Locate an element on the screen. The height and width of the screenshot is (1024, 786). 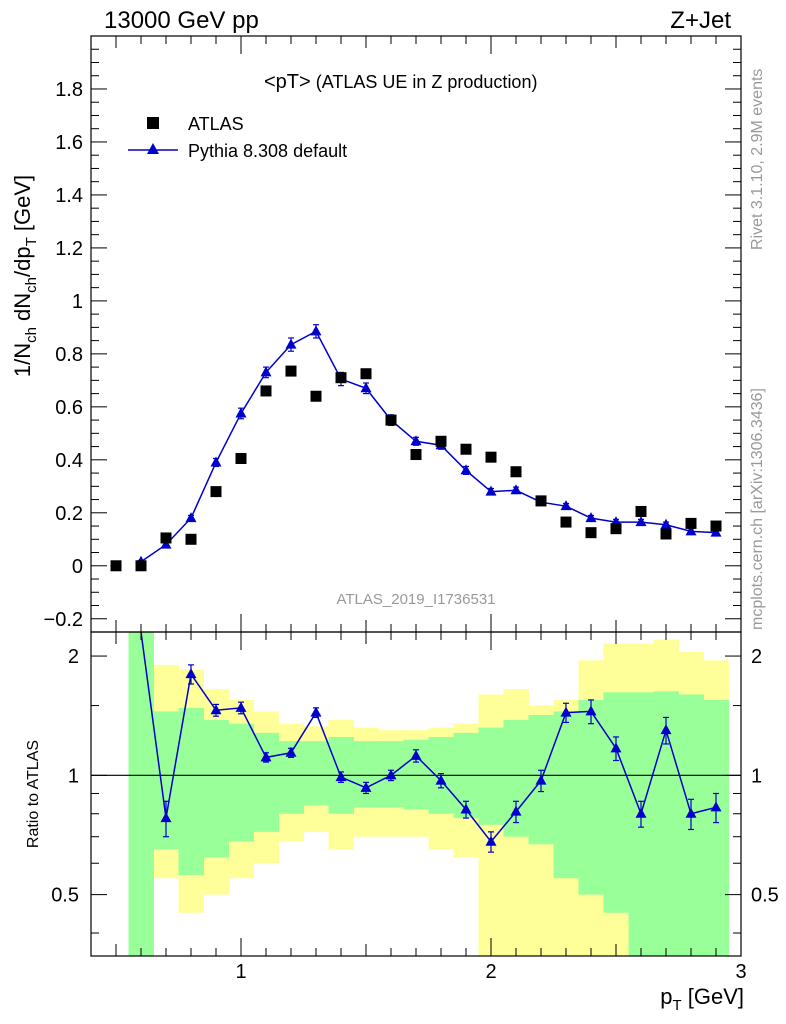
y-tick-label: 1.8 is located at coordinates (69, 90).